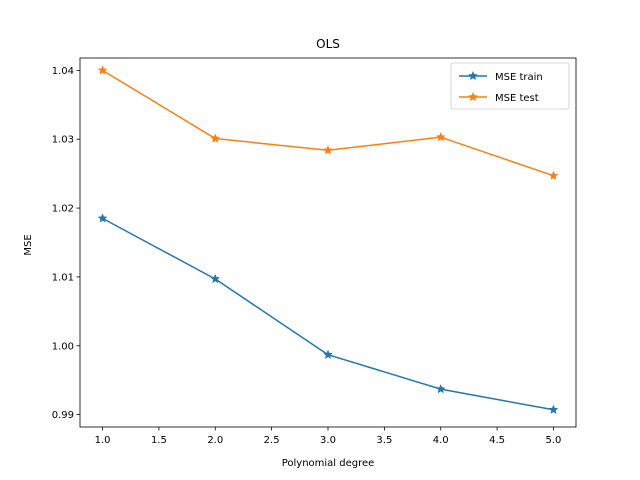 Image resolution: width=640 pixels, height=480 pixels. Describe the element at coordinates (441, 440) in the screenshot. I see `x-tick-label: 4.0` at that location.